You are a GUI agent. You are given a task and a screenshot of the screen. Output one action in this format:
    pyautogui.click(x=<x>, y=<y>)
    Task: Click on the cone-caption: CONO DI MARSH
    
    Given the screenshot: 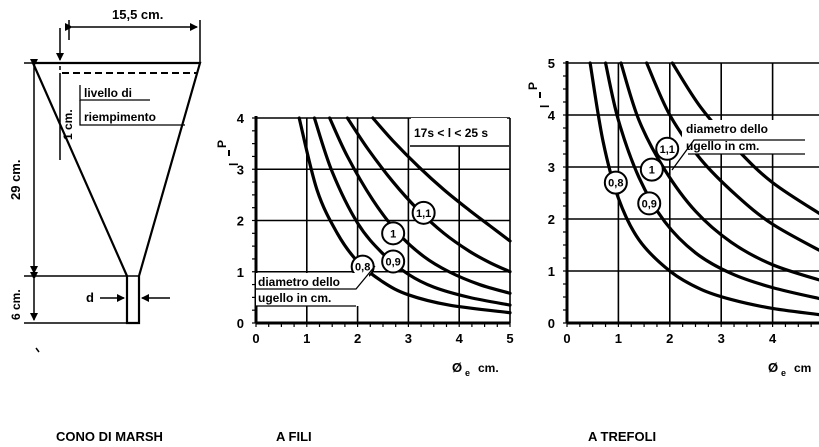 What is the action you would take?
    pyautogui.click(x=109, y=436)
    